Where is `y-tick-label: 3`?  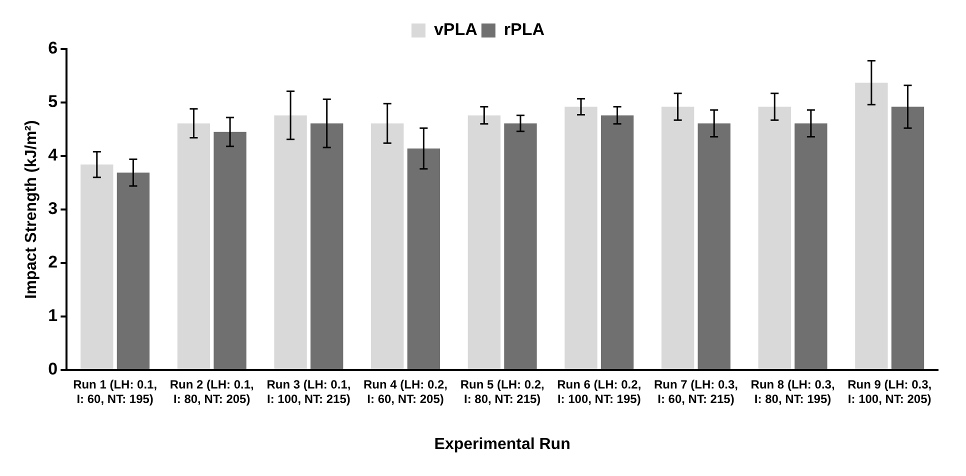
y-tick-label: 3 is located at coordinates (53, 208).